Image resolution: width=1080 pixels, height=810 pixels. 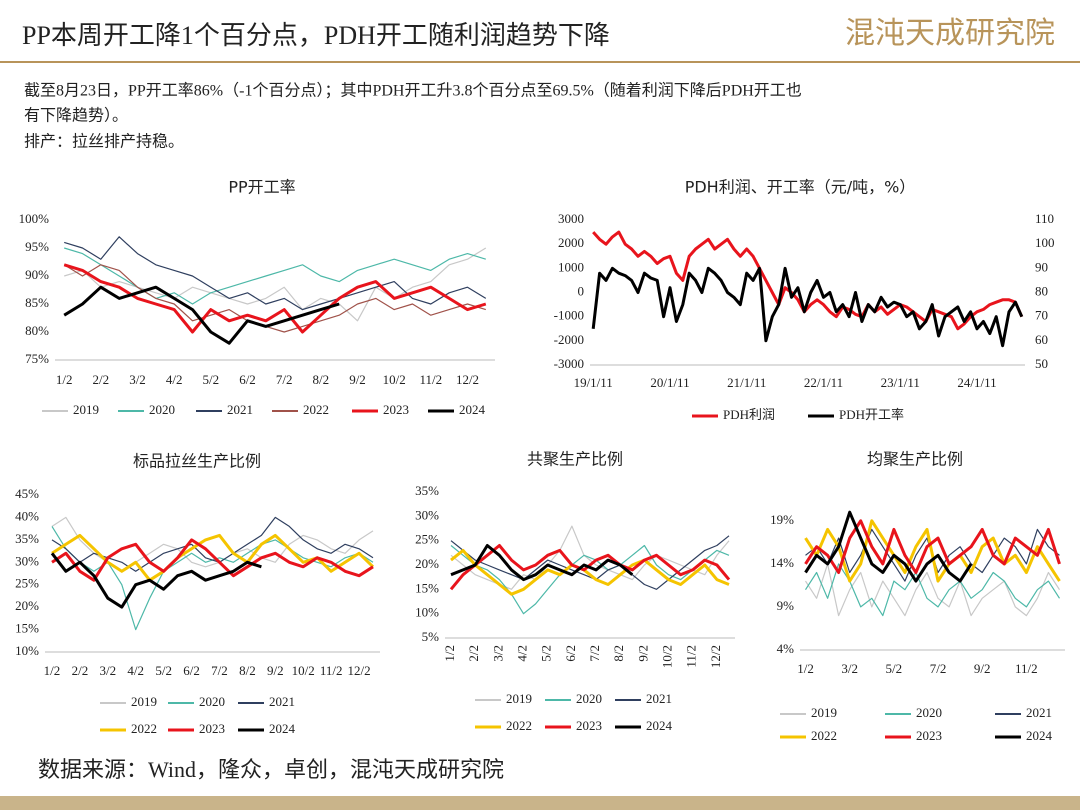 What do you see at coordinates (569, 315) in the screenshot?
I see `y-tick-label: -1000` at bounding box center [569, 315].